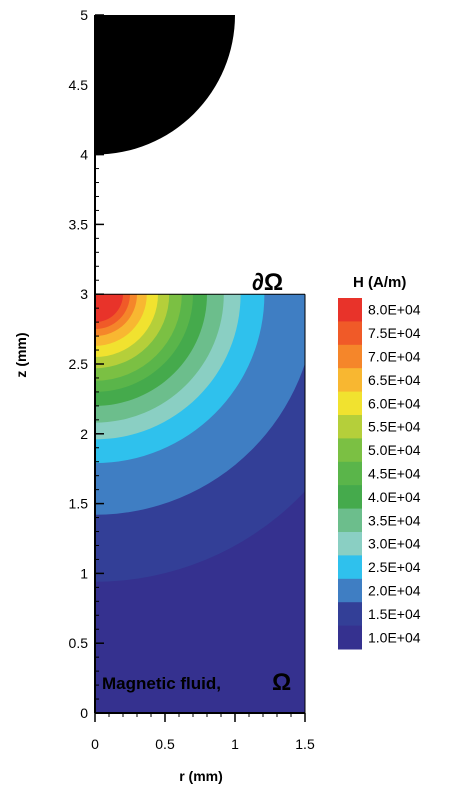 The height and width of the screenshot is (790, 450). Describe the element at coordinates (161, 683) in the screenshot. I see `fluid-label: Magnetic fluid,` at that location.